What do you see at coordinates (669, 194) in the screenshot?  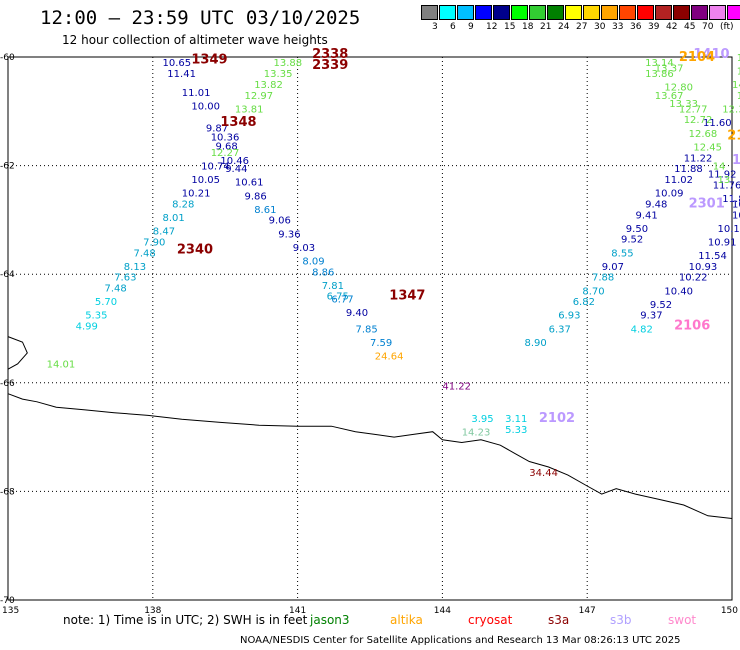 I see `wave-height-label: 10.09` at bounding box center [669, 194].